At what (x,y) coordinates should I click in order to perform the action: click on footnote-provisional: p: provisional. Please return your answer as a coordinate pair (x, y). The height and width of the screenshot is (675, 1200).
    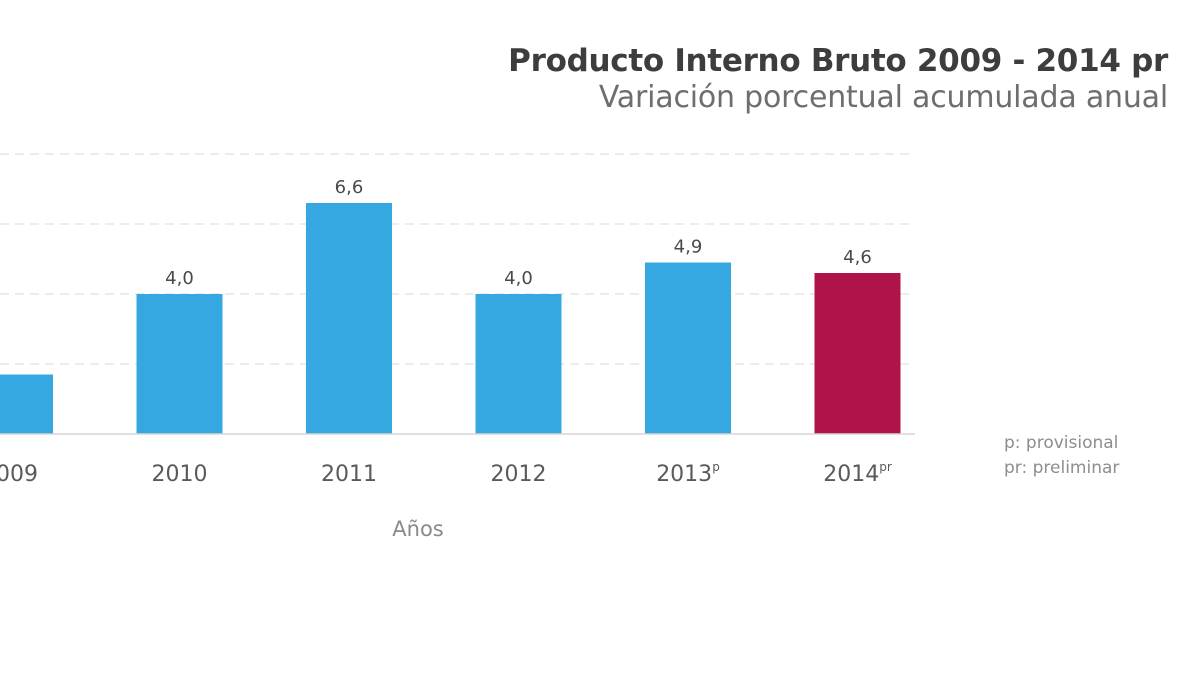
    Looking at the image, I should click on (1061, 443).